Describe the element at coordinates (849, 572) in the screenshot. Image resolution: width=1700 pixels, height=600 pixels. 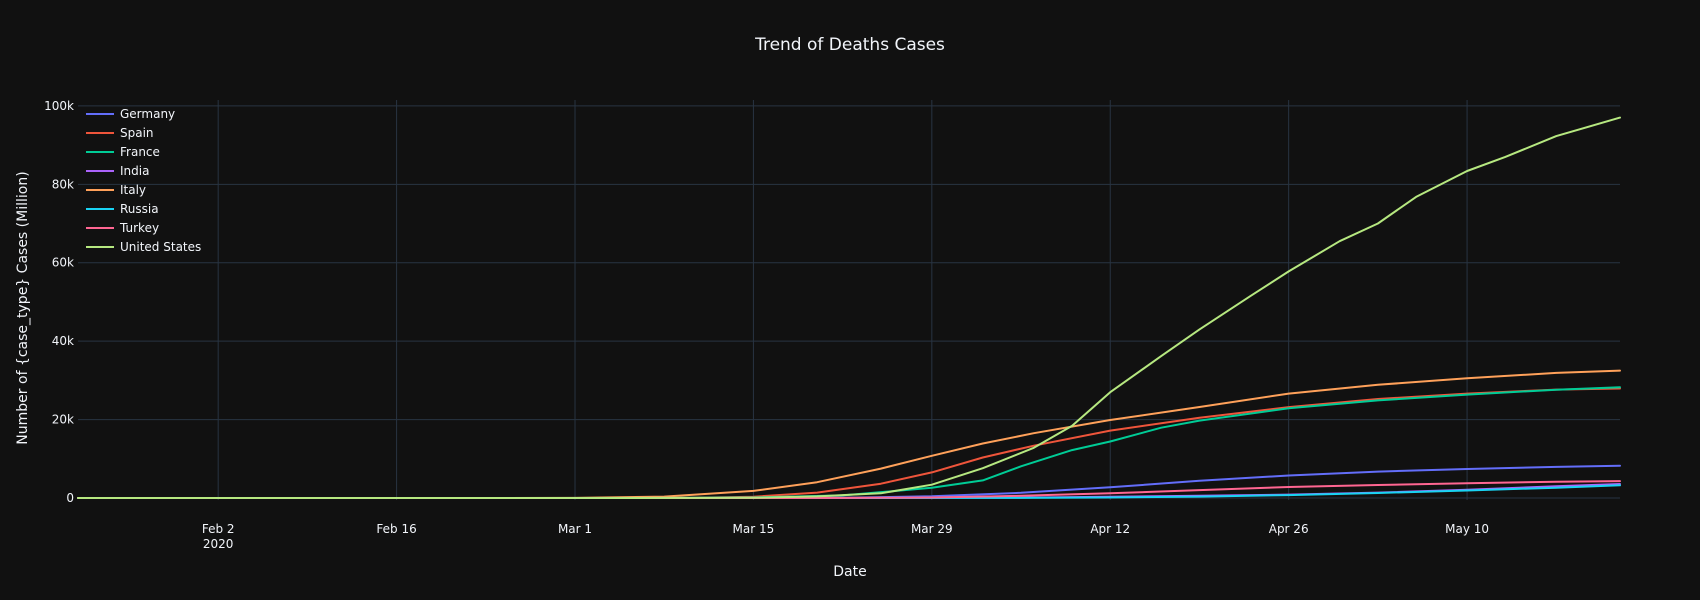
I see `x-axis-title: Date` at that location.